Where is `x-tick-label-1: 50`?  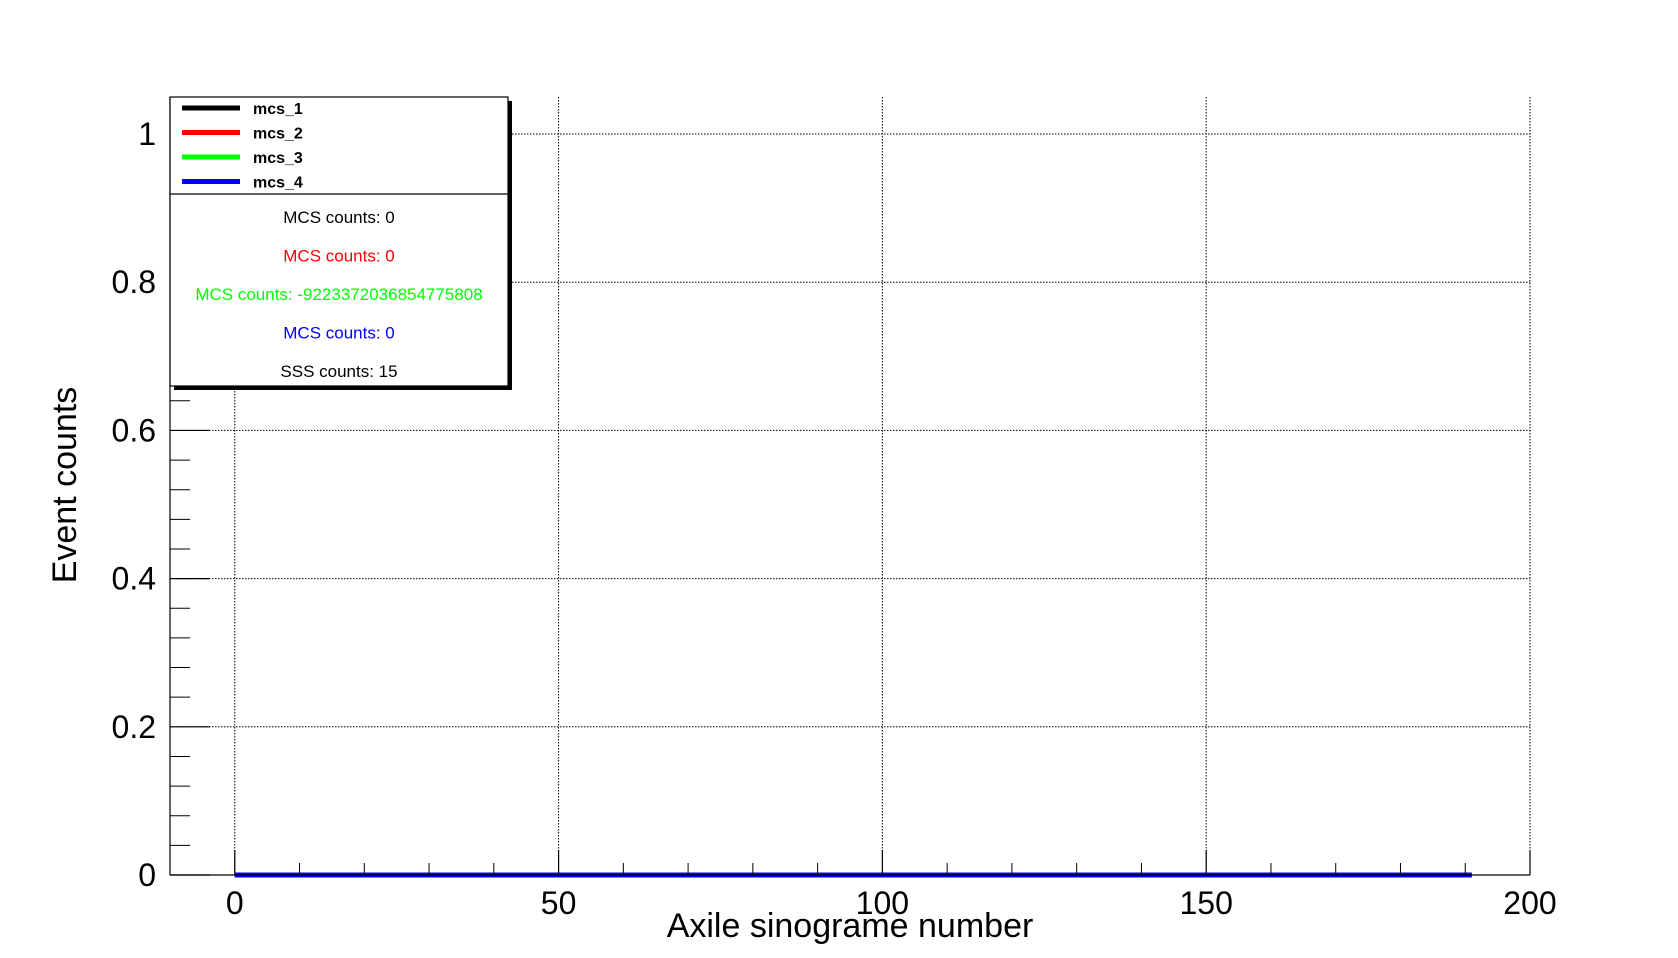 x-tick-label-1: 50 is located at coordinates (559, 903).